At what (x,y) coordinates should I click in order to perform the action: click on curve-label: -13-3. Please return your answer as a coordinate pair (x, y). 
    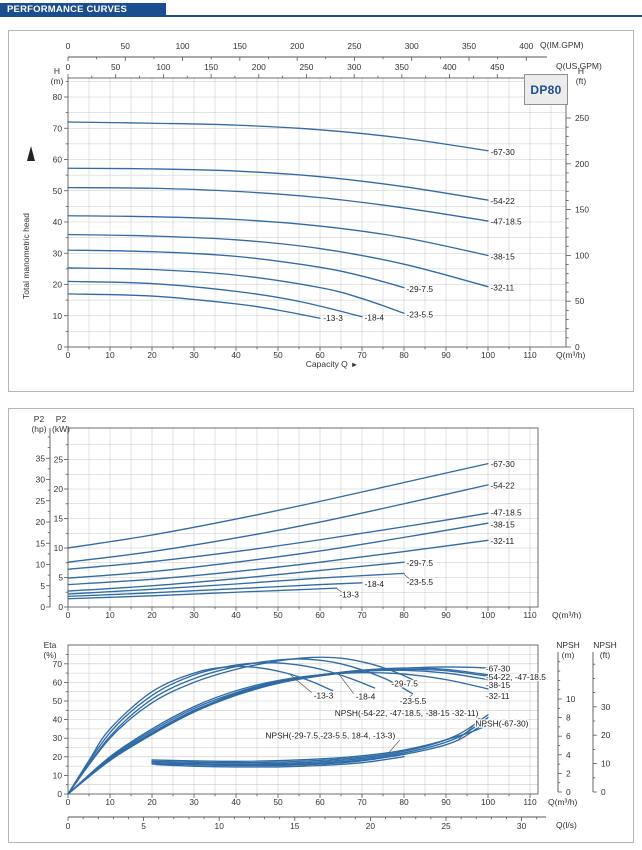
    Looking at the image, I should click on (333, 318).